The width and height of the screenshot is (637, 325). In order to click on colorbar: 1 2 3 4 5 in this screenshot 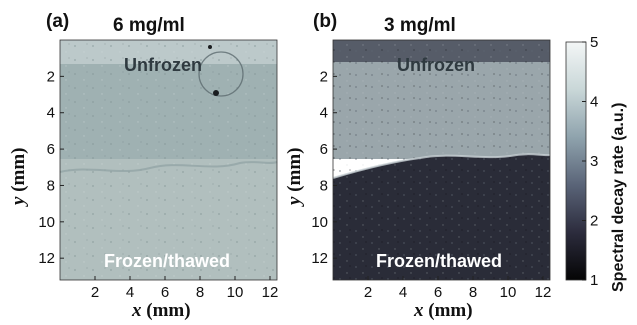, I will do `click(582, 161)`.